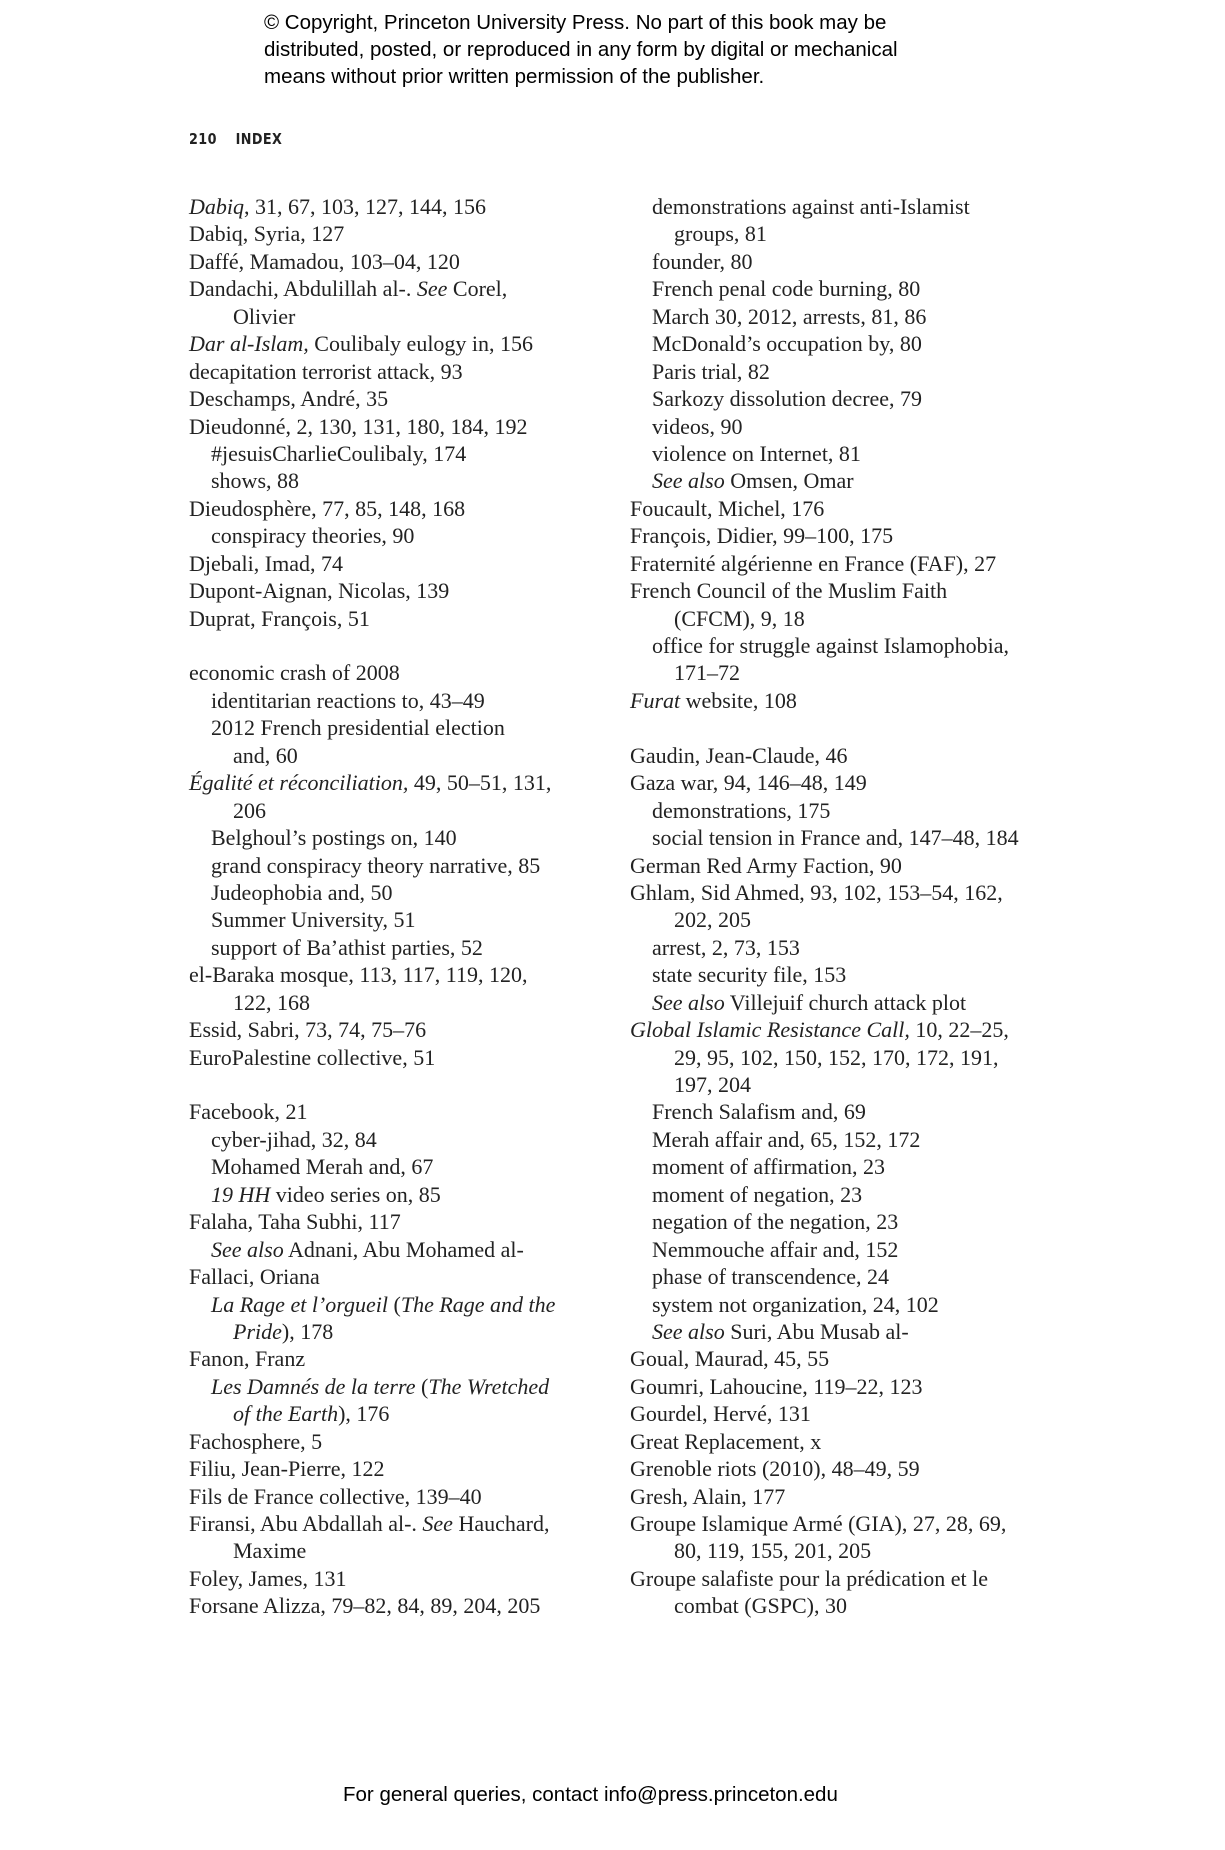 This screenshot has width=1225, height=1850. I want to click on index-entry: Dupont-Aignan, Nicolas, 139, so click(372, 590).